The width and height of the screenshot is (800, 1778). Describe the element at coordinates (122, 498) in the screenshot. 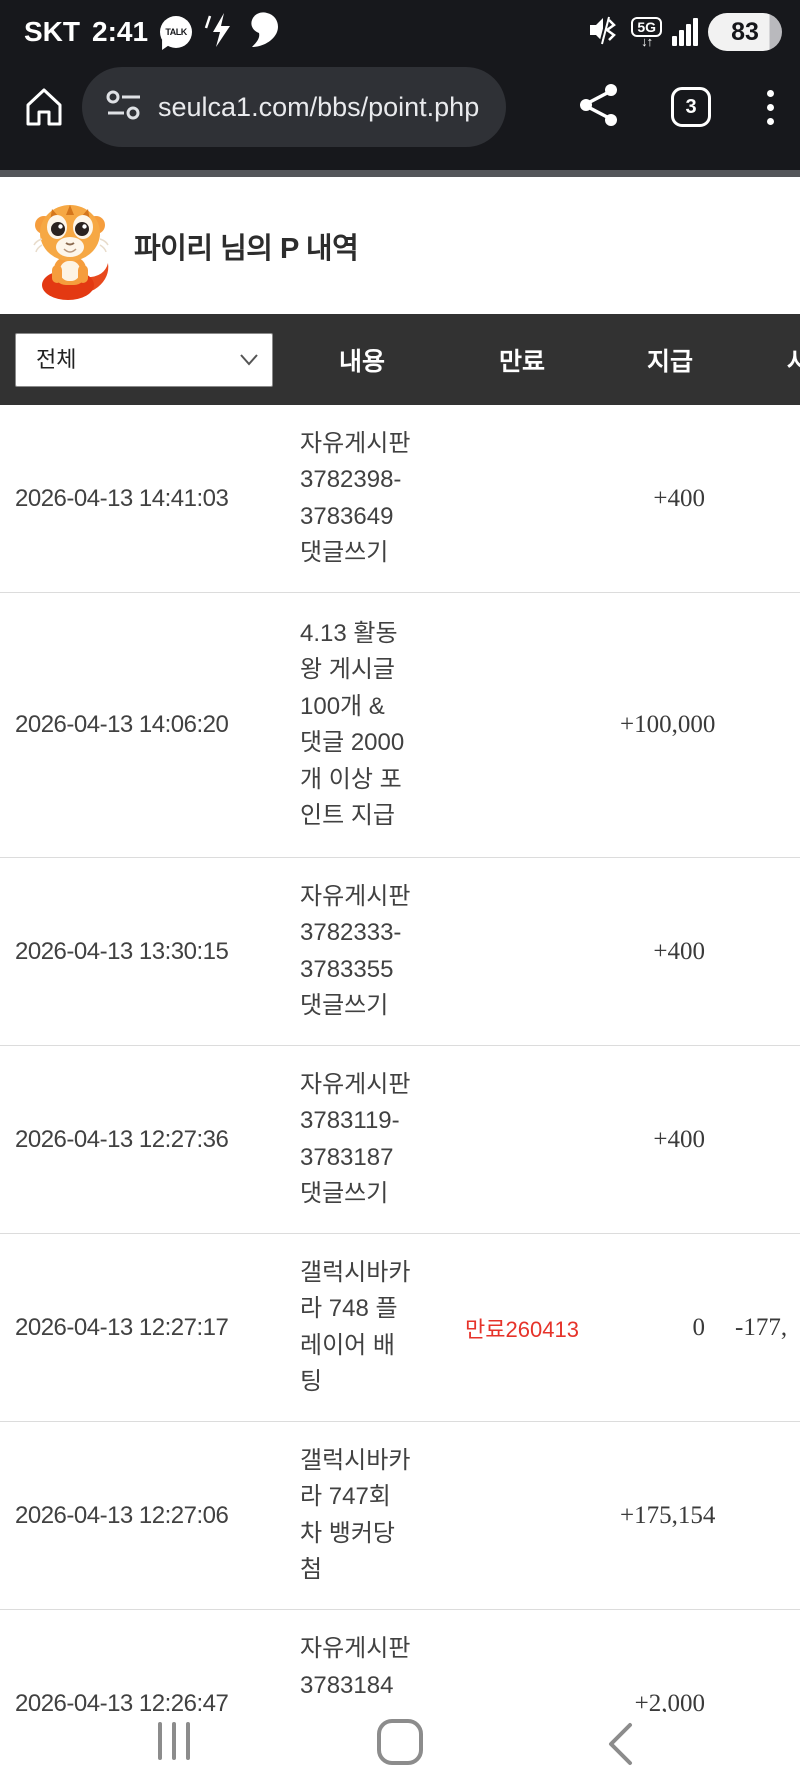

I see `row-date: 2026-04-13 14:41:03` at that location.